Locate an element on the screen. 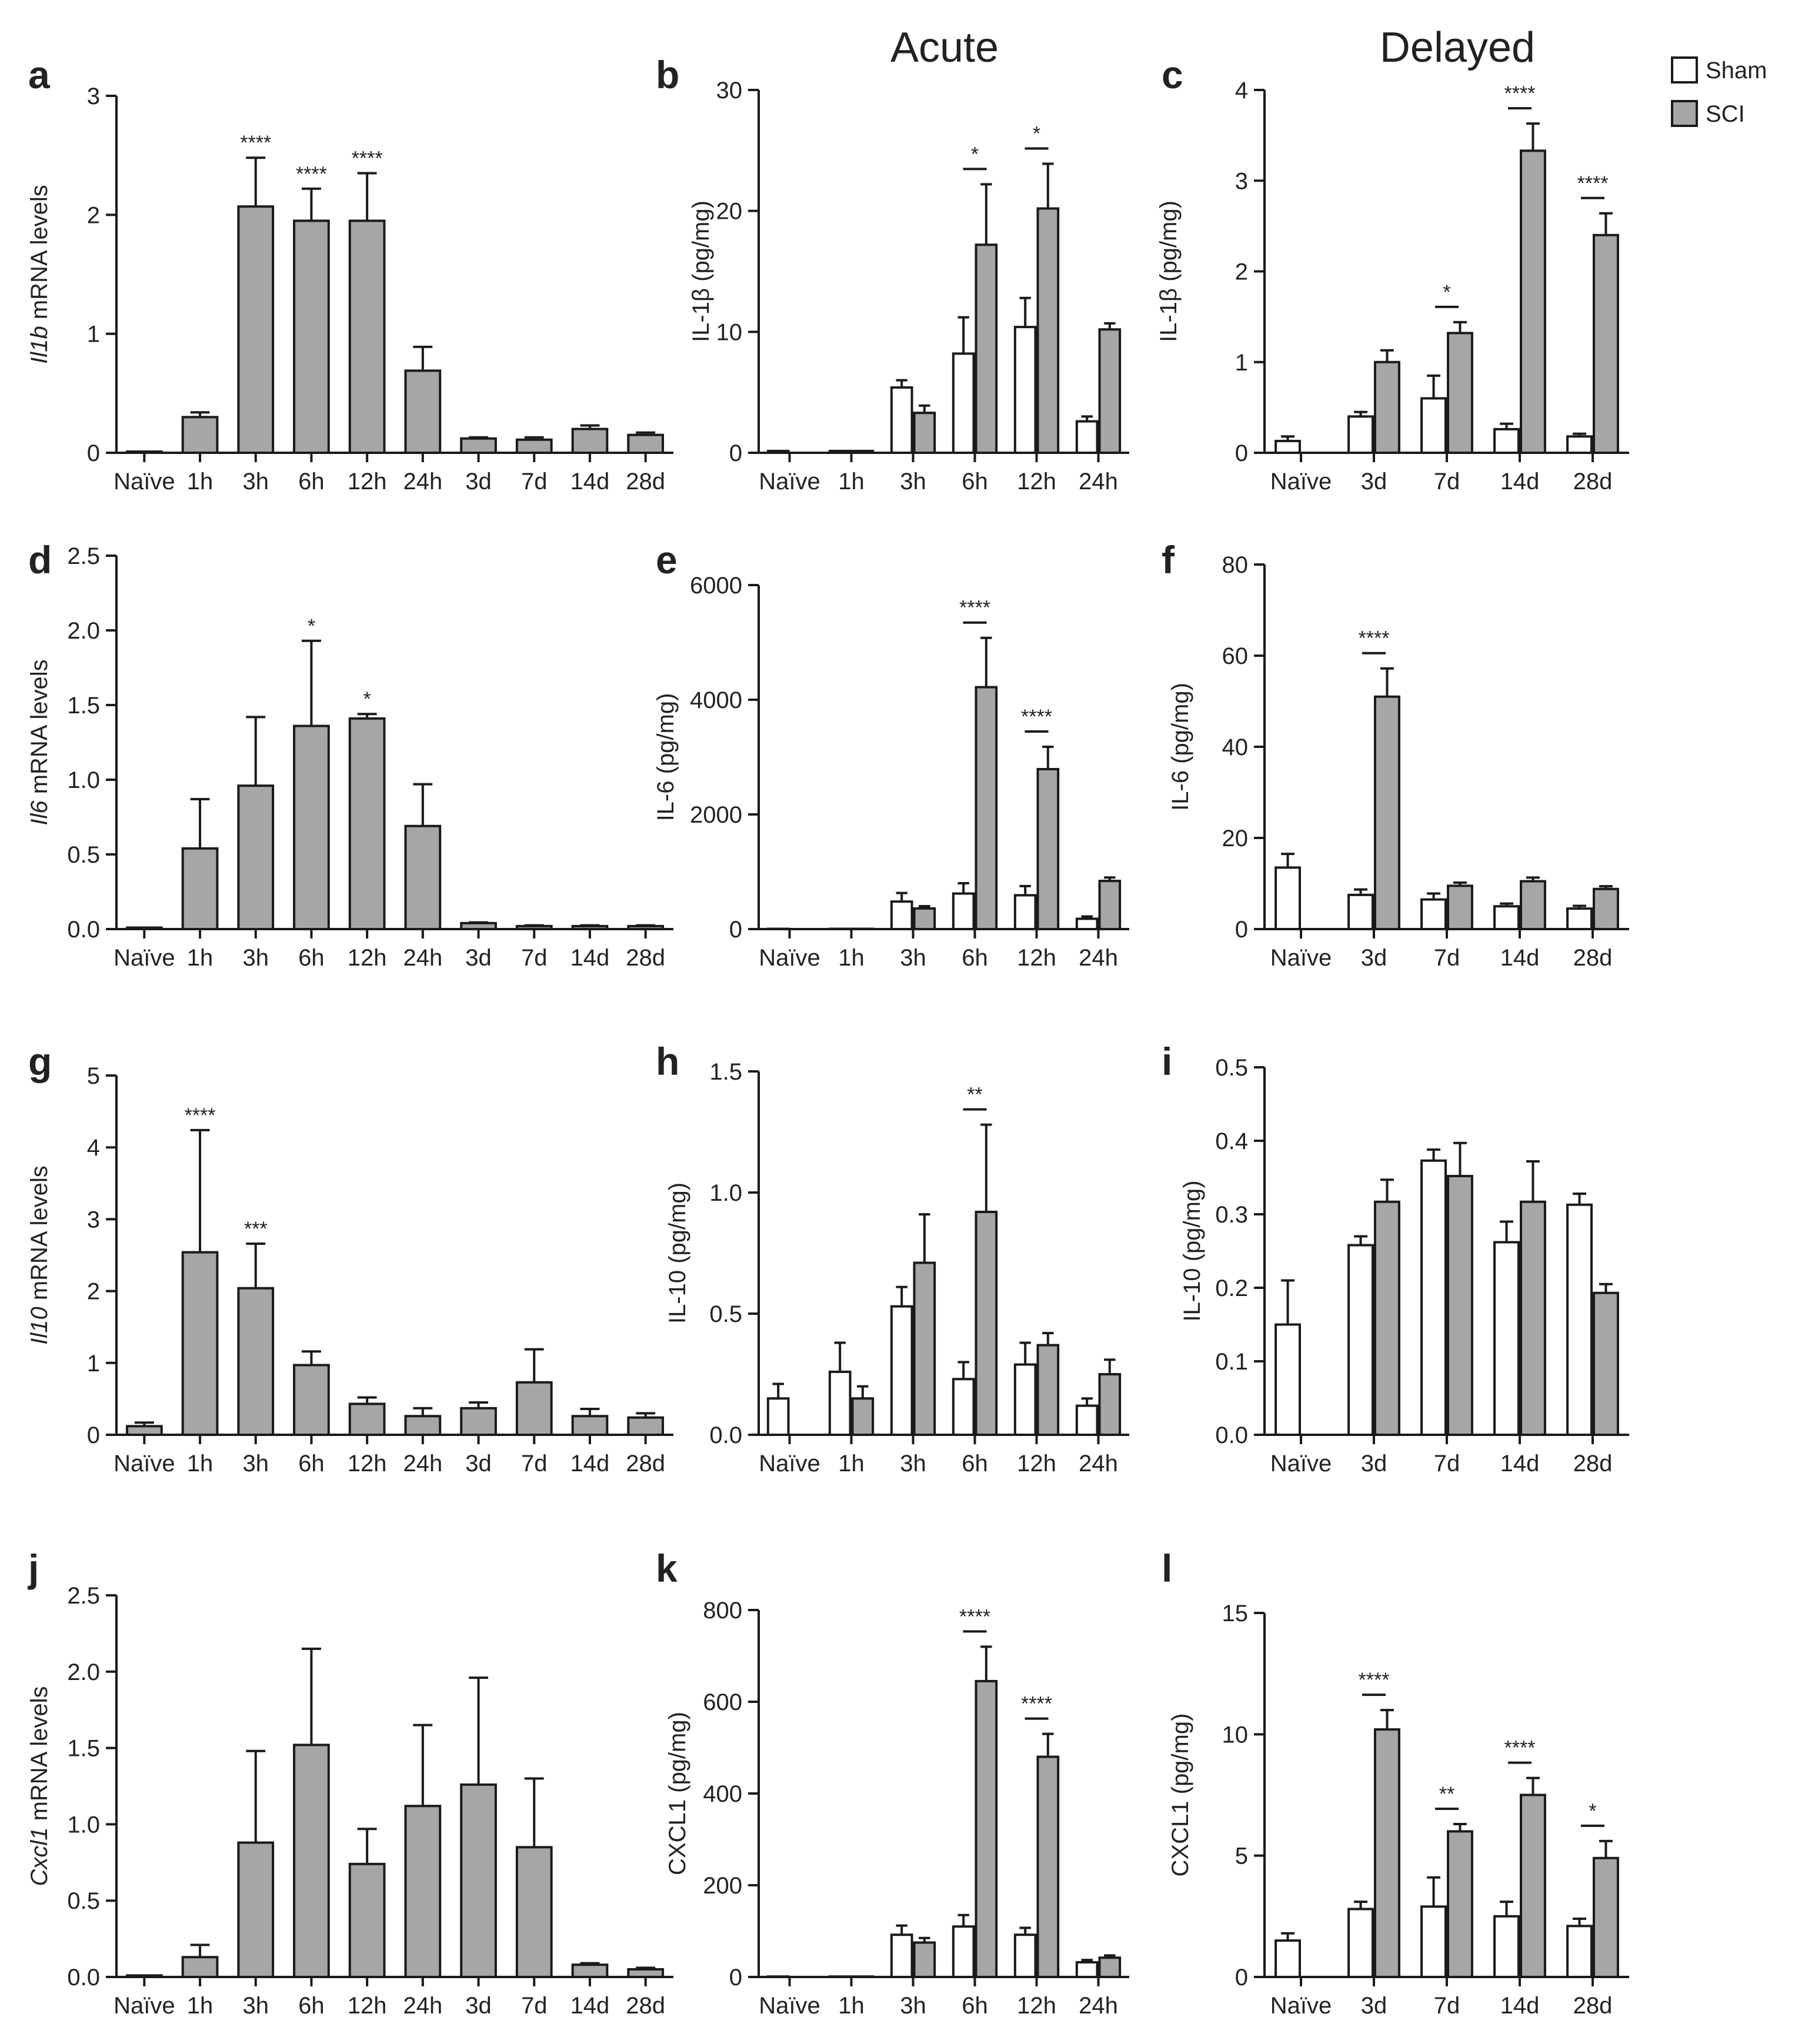 This screenshot has width=1805, height=2044. y-tick-label: 2000 is located at coordinates (716, 815).